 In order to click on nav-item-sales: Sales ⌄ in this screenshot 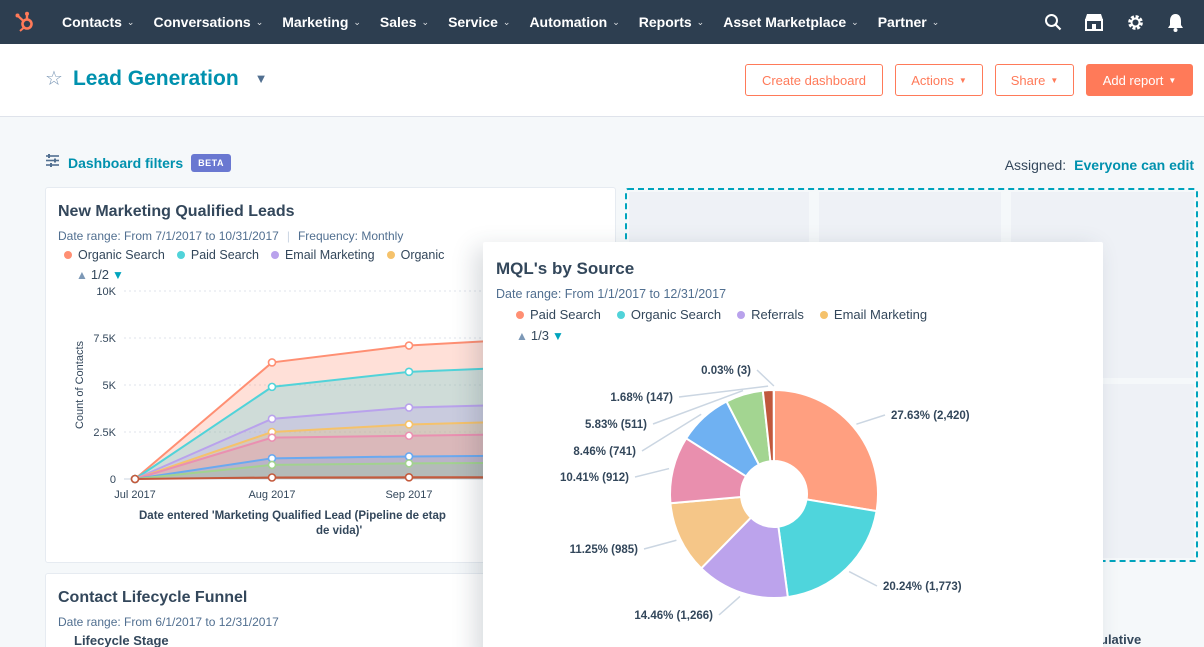, I will do `click(402, 22)`.